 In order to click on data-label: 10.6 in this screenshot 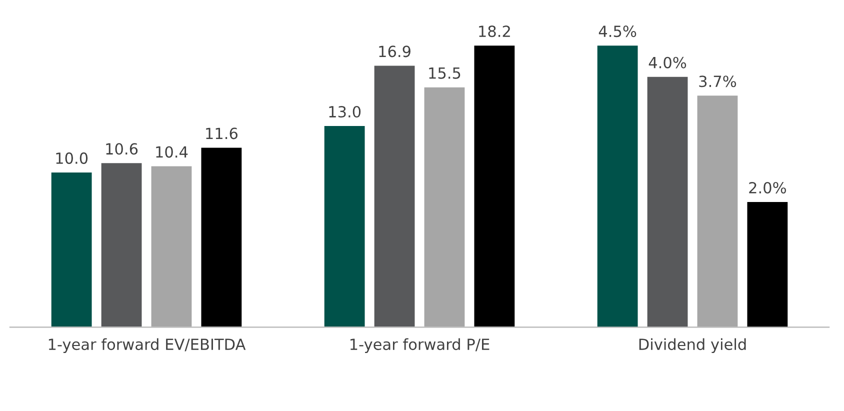, I will do `click(122, 149)`.